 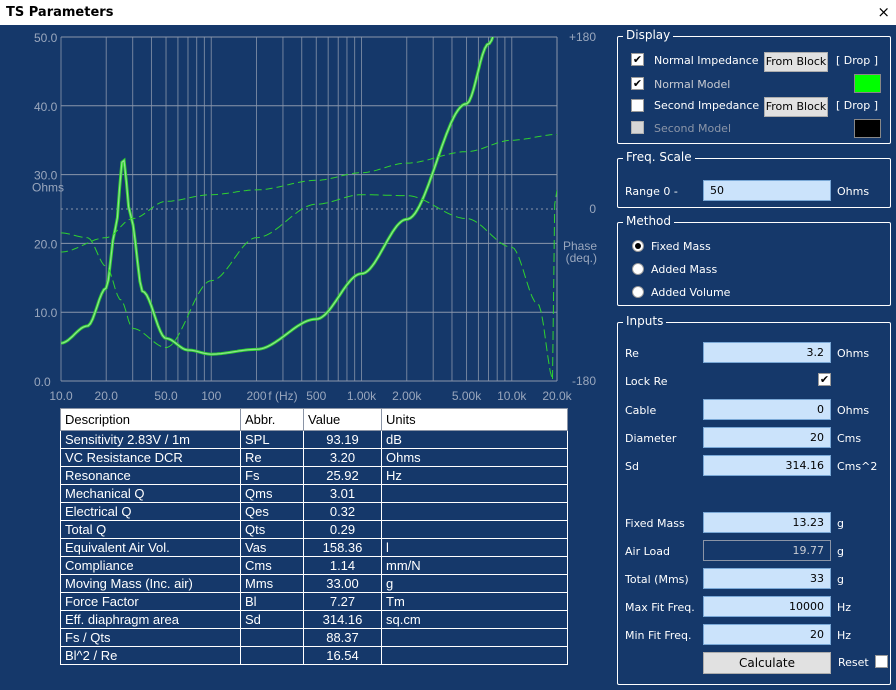 What do you see at coordinates (448, 12) in the screenshot?
I see `title-bar: TS Parameters ×` at bounding box center [448, 12].